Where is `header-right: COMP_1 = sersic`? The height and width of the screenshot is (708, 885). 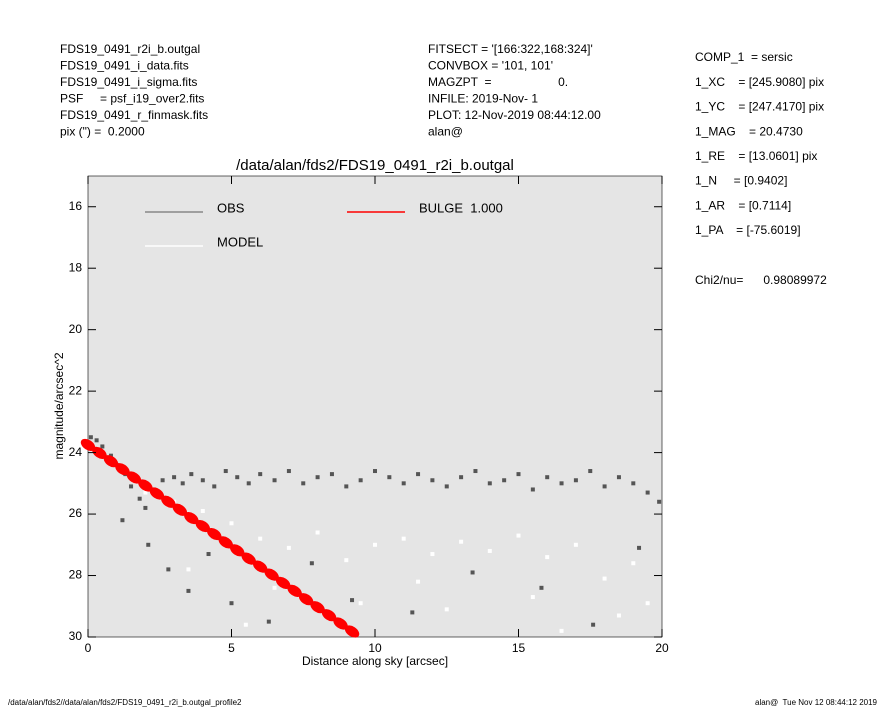
header-right: COMP_1 = sersic is located at coordinates (744, 57).